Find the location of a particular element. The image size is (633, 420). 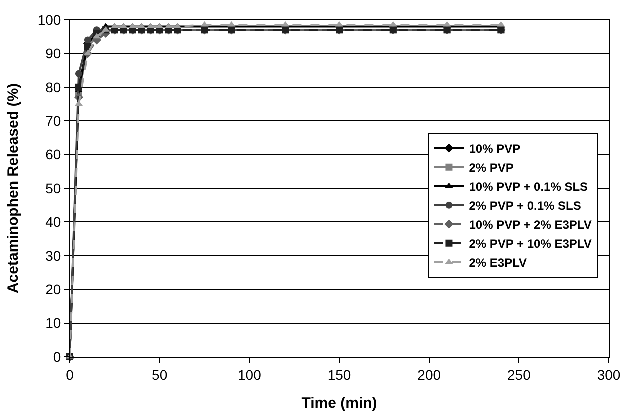

legend-label: 10% PVP + 2% E3PLV is located at coordinates (530, 225).